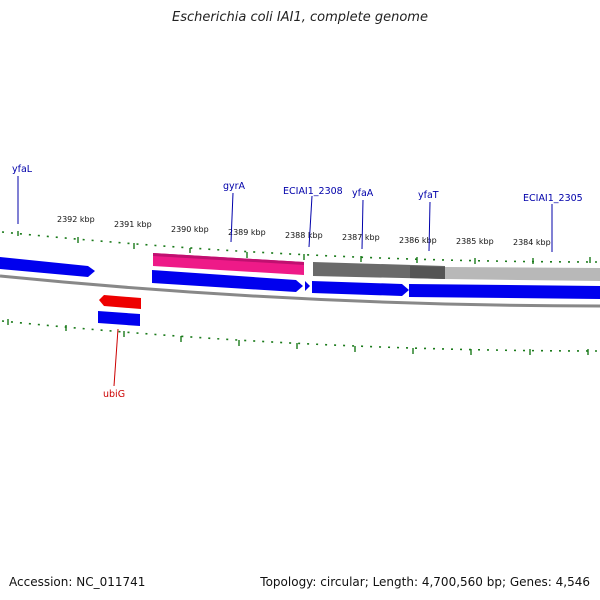  I want to click on tick-label: 2386 kbp, so click(418, 240).